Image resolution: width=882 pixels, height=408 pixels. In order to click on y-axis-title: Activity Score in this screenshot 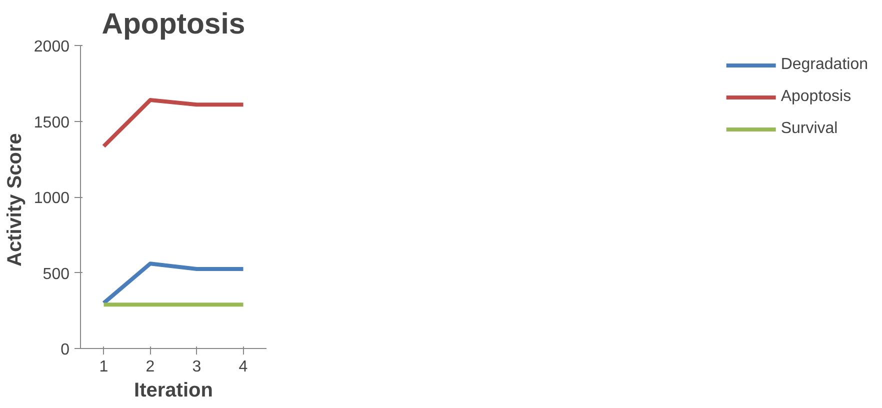, I will do `click(15, 199)`.